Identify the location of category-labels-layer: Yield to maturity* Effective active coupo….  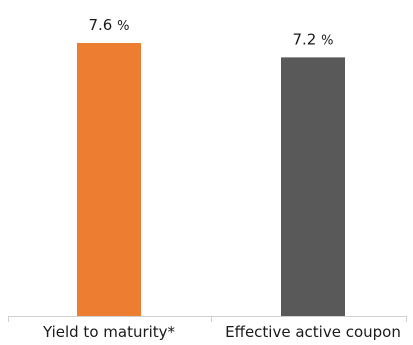
(221, 332).